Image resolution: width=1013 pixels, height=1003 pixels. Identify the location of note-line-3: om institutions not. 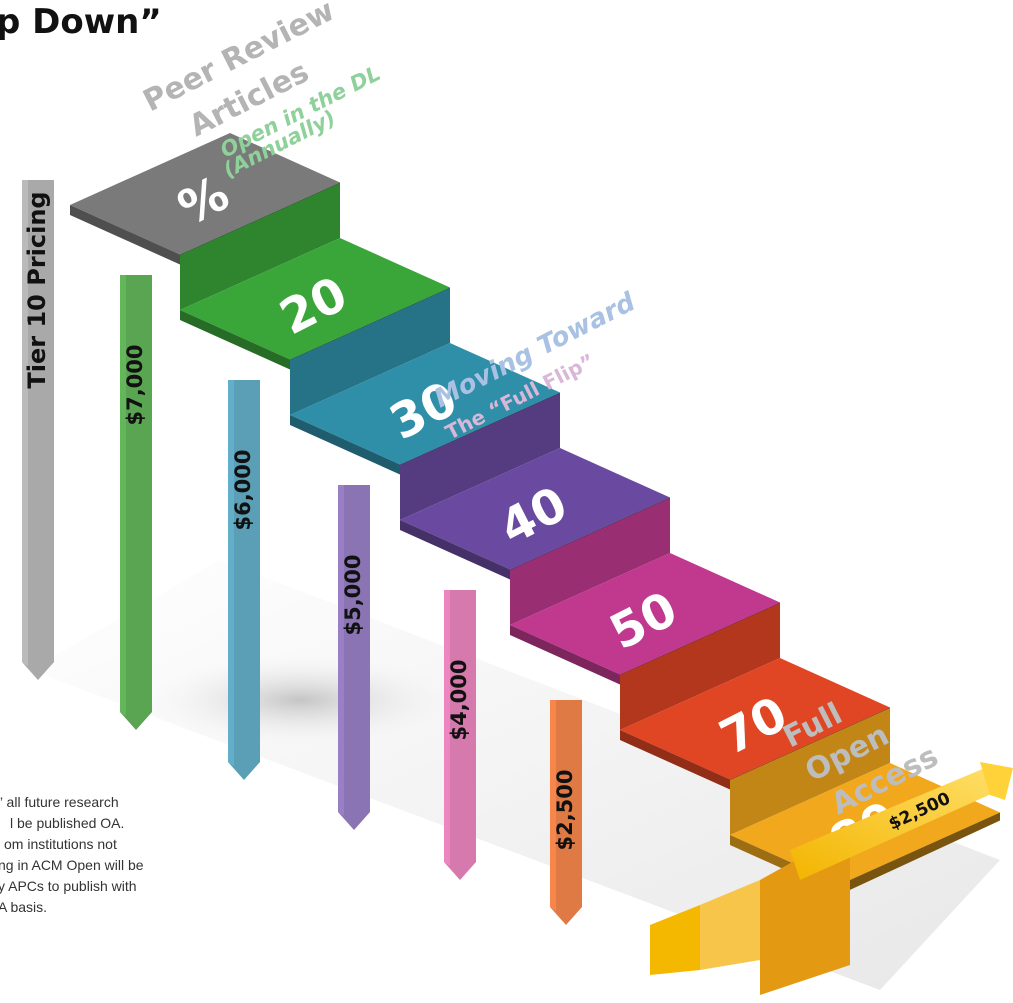
(60, 844).